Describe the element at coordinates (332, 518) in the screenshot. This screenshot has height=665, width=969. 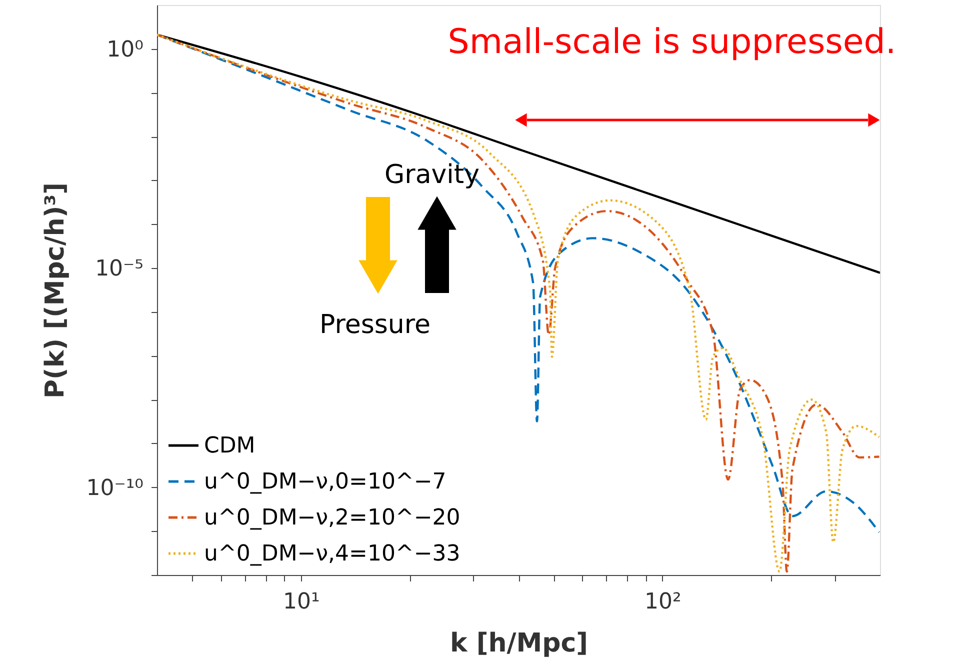
I see `legend-label: u^0_DM−ν,2=10^−20` at that location.